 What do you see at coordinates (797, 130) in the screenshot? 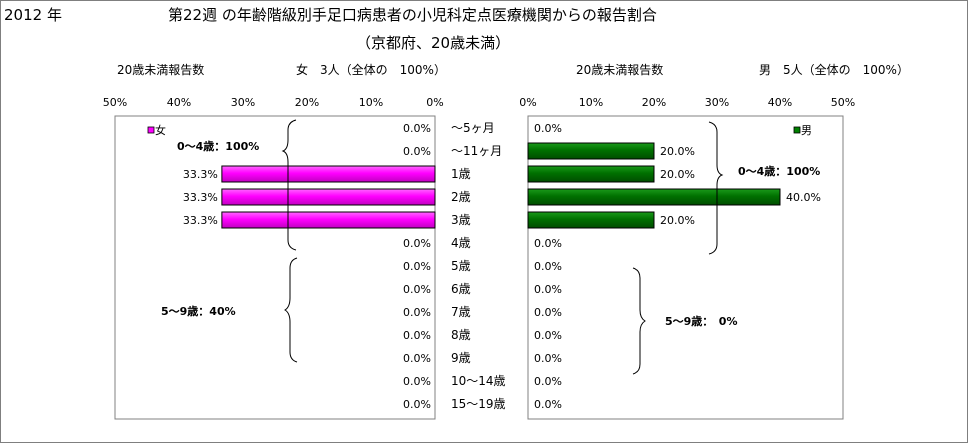
I see `male-legend-swatch` at bounding box center [797, 130].